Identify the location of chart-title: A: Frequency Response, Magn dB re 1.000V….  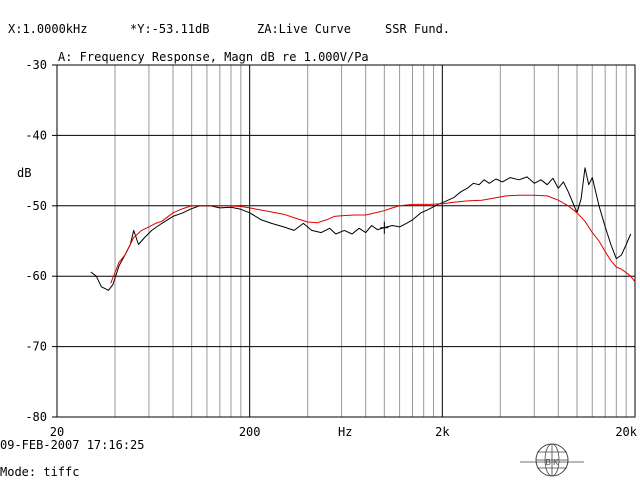
(213, 57).